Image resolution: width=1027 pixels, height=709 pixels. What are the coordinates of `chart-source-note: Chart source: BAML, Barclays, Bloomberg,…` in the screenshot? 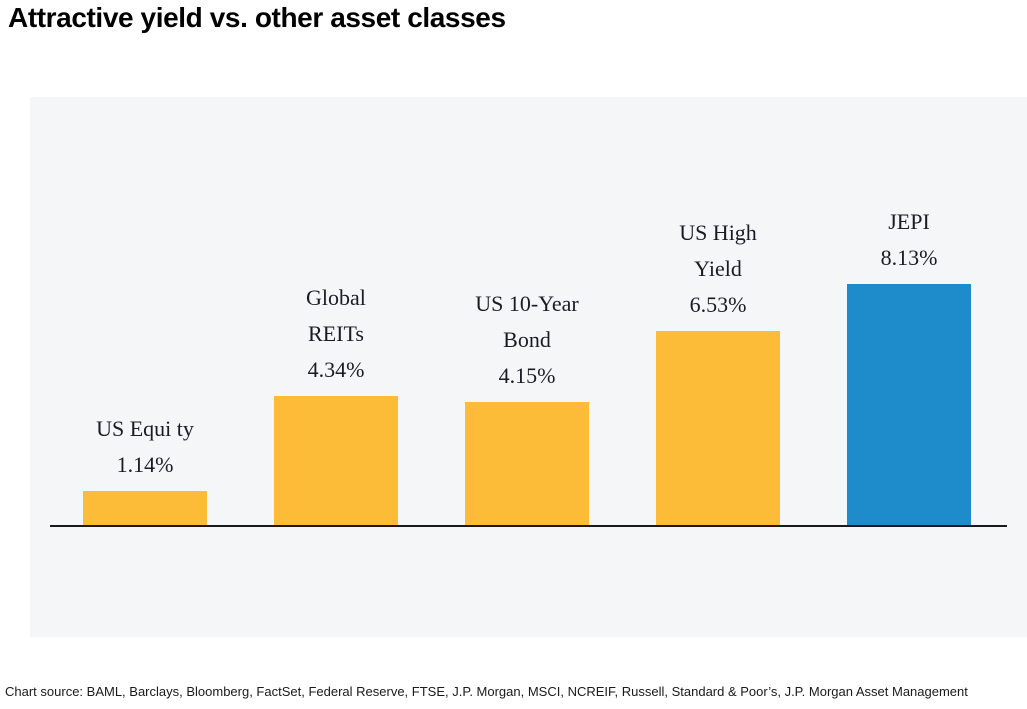 It's located at (486, 691).